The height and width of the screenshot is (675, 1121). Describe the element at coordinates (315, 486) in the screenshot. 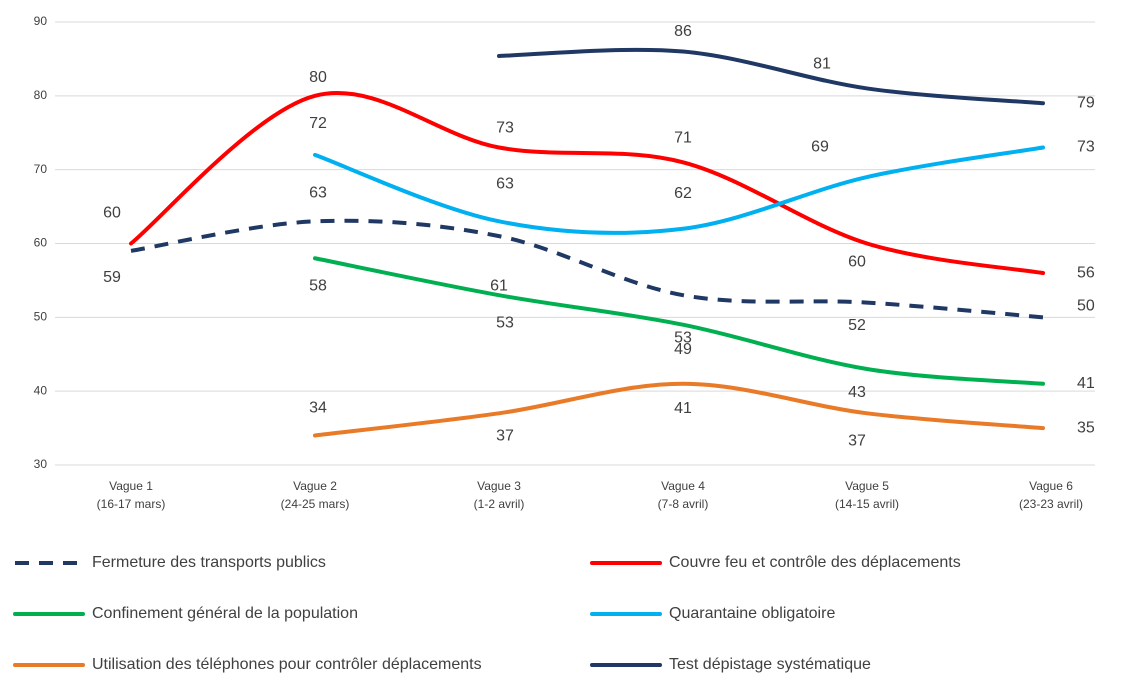

I see `x-tick-label: Vague 2` at that location.